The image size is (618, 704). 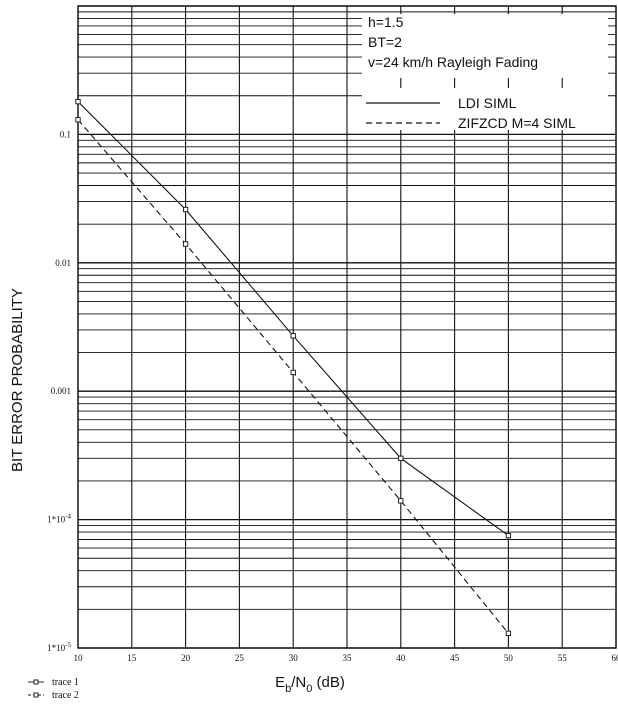 I want to click on annotation-box, so click(x=485, y=46).